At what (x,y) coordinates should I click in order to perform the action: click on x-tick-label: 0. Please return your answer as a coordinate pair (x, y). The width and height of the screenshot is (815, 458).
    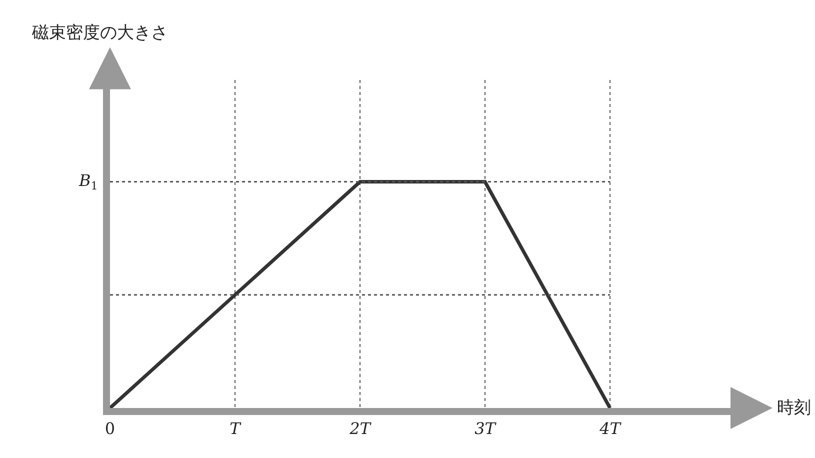
    Looking at the image, I should click on (110, 428).